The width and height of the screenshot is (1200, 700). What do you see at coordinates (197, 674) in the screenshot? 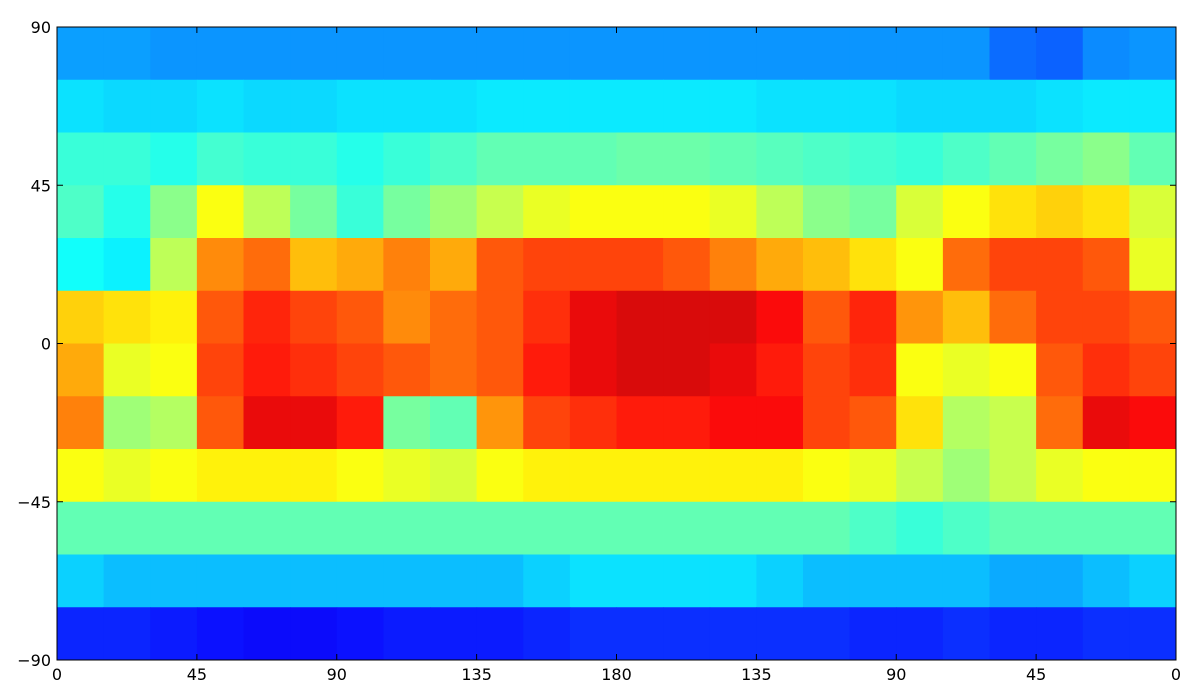
I see `x-tick-label: 45` at bounding box center [197, 674].